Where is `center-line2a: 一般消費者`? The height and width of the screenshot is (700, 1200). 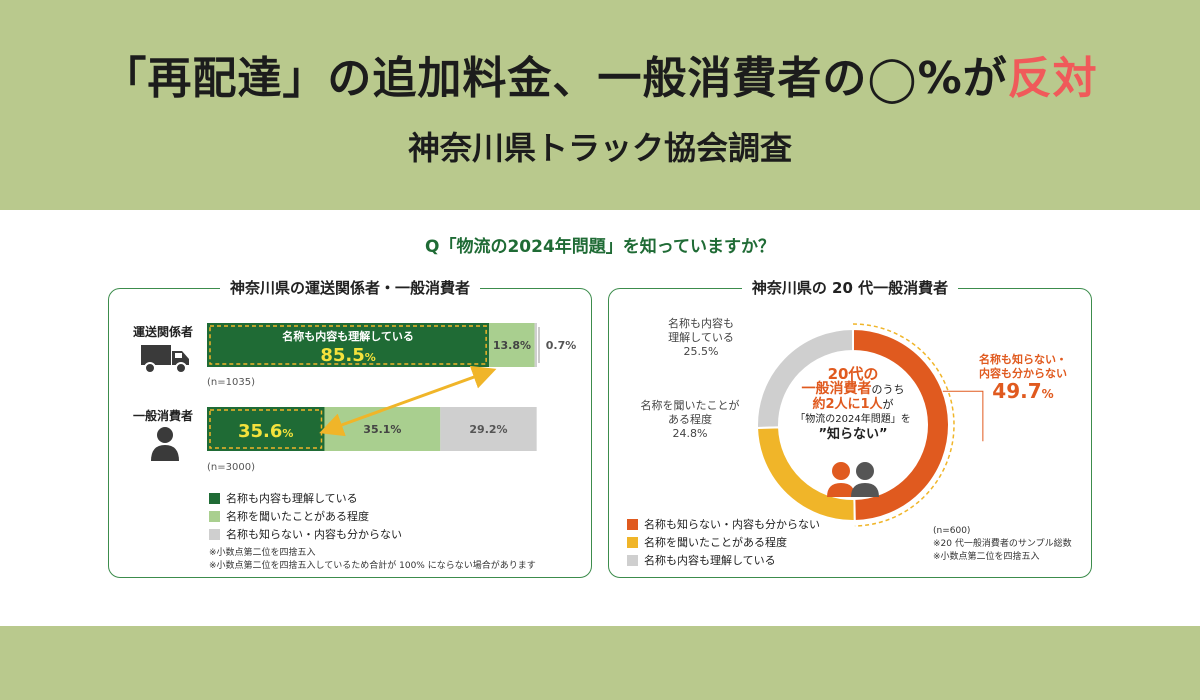 center-line2a: 一般消費者 is located at coordinates (836, 389).